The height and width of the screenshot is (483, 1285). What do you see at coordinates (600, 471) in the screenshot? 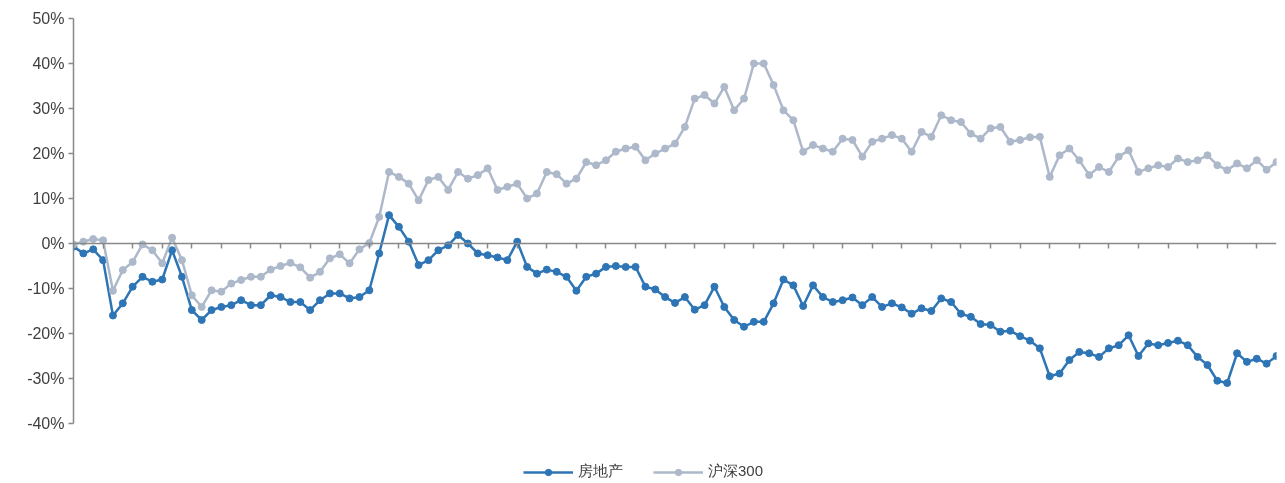
I see `legend-label: 房地产` at bounding box center [600, 471].